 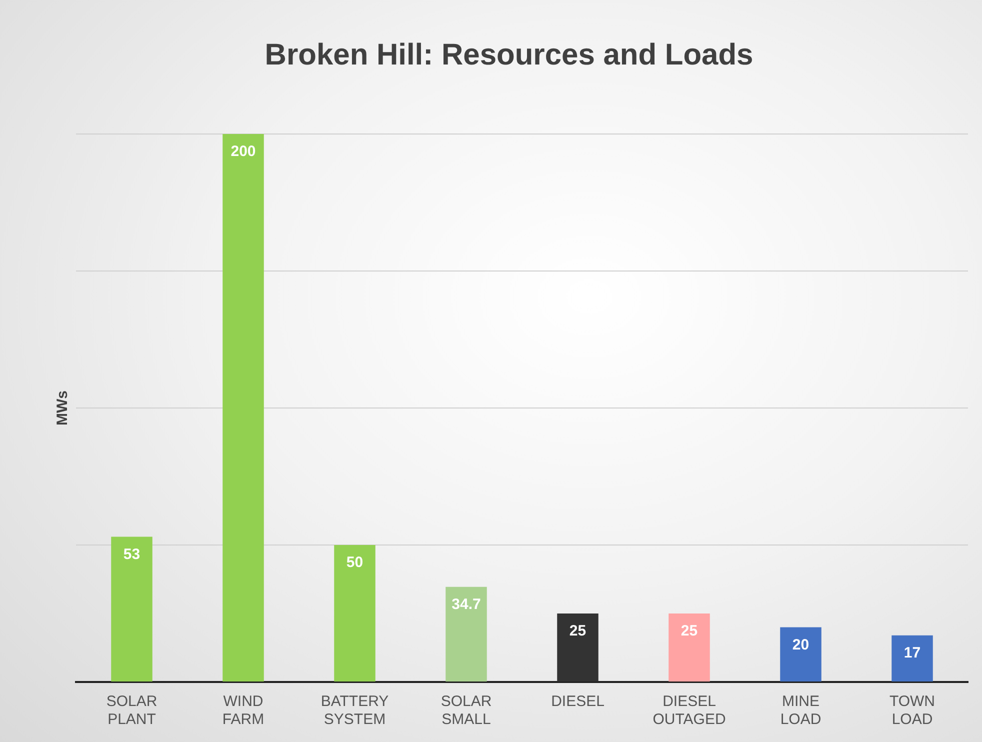 I want to click on x-tick-label: BATTERY SYSTEM, so click(x=354, y=710).